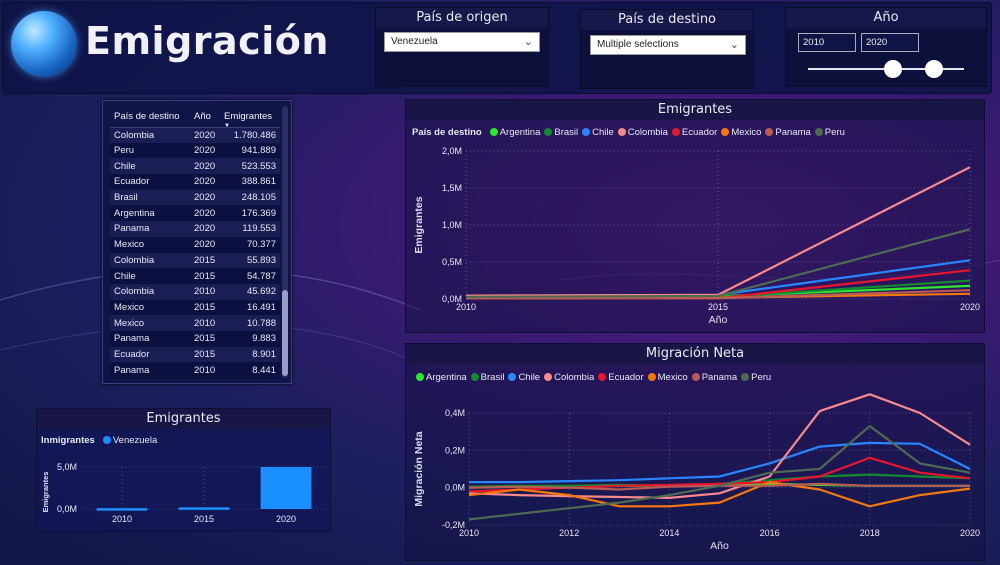 This screenshot has height=565, width=1000. Describe the element at coordinates (195, 182) in the screenshot. I see `table-row: Ecuador 2020 388.861` at that location.